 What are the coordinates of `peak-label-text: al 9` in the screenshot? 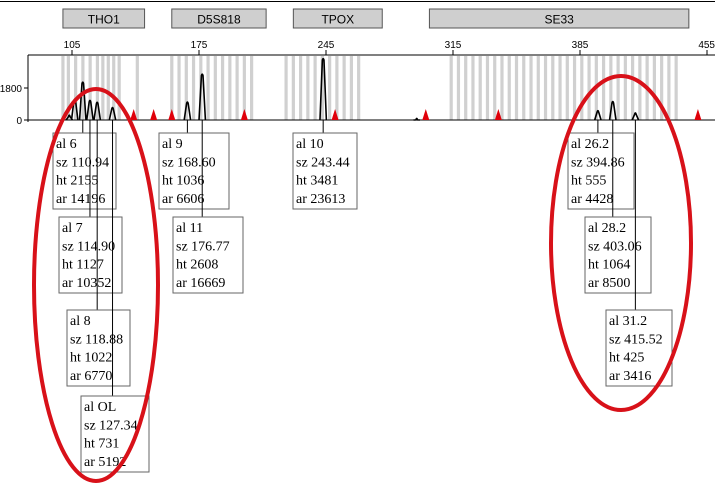 It's located at (172, 144).